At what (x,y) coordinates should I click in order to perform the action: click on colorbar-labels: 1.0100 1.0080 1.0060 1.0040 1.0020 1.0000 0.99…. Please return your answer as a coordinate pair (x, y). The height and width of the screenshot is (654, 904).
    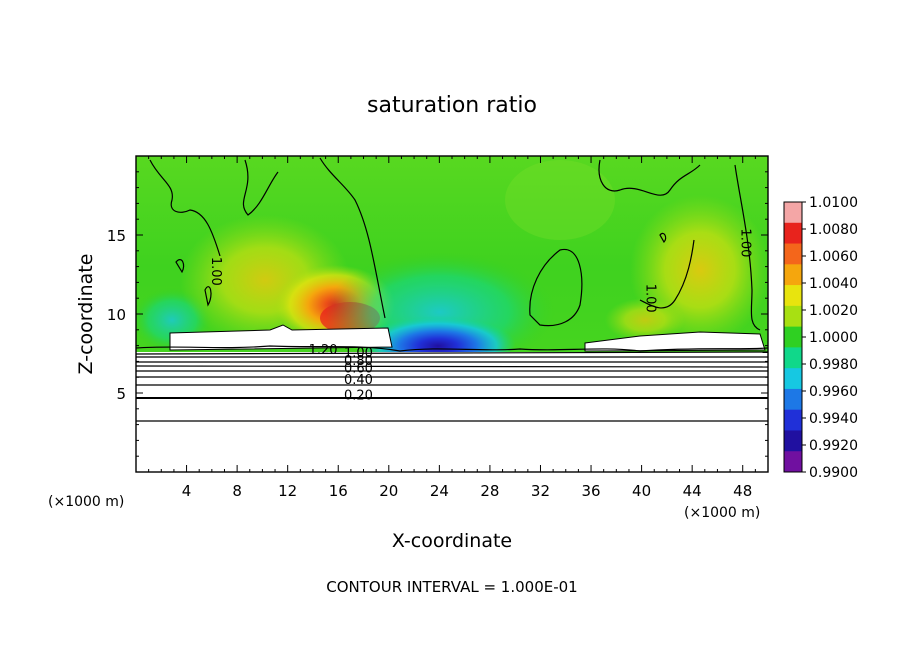
    Looking at the image, I should click on (833, 338).